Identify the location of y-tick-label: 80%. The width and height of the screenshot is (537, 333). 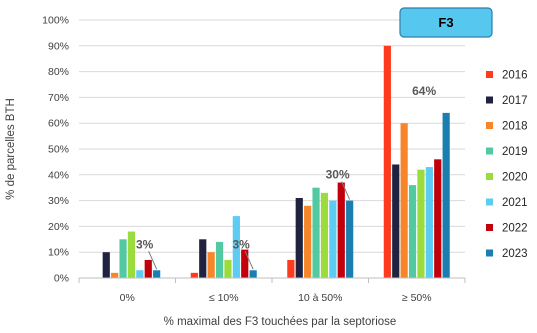
(58, 72).